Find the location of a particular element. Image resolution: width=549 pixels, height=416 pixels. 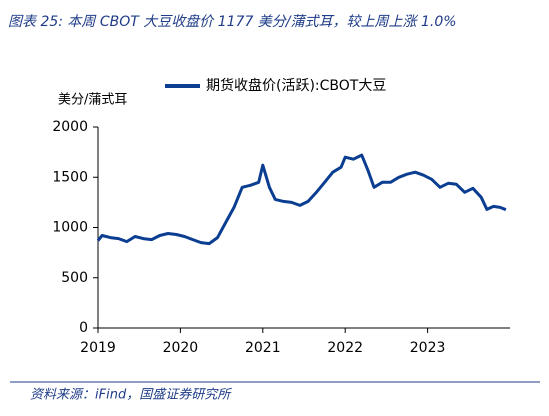

legend-label: 期货收盘价(活跃):CBOT大豆 is located at coordinates (296, 85).